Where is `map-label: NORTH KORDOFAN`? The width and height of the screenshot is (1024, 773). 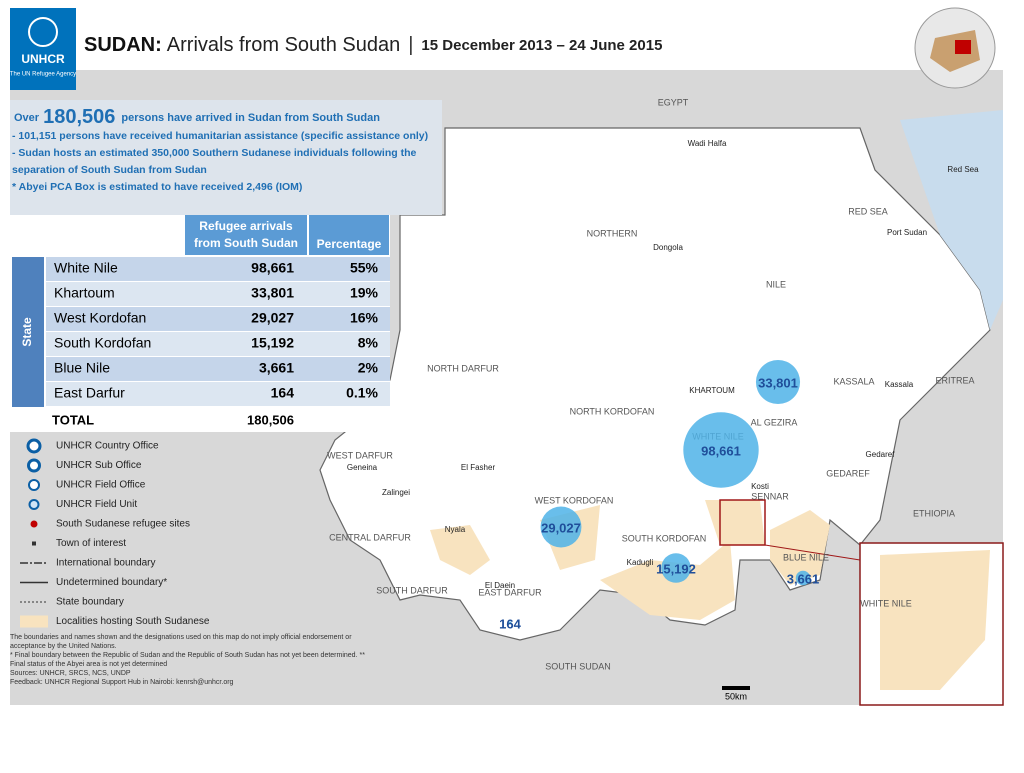 map-label: NORTH KORDOFAN is located at coordinates (612, 411).